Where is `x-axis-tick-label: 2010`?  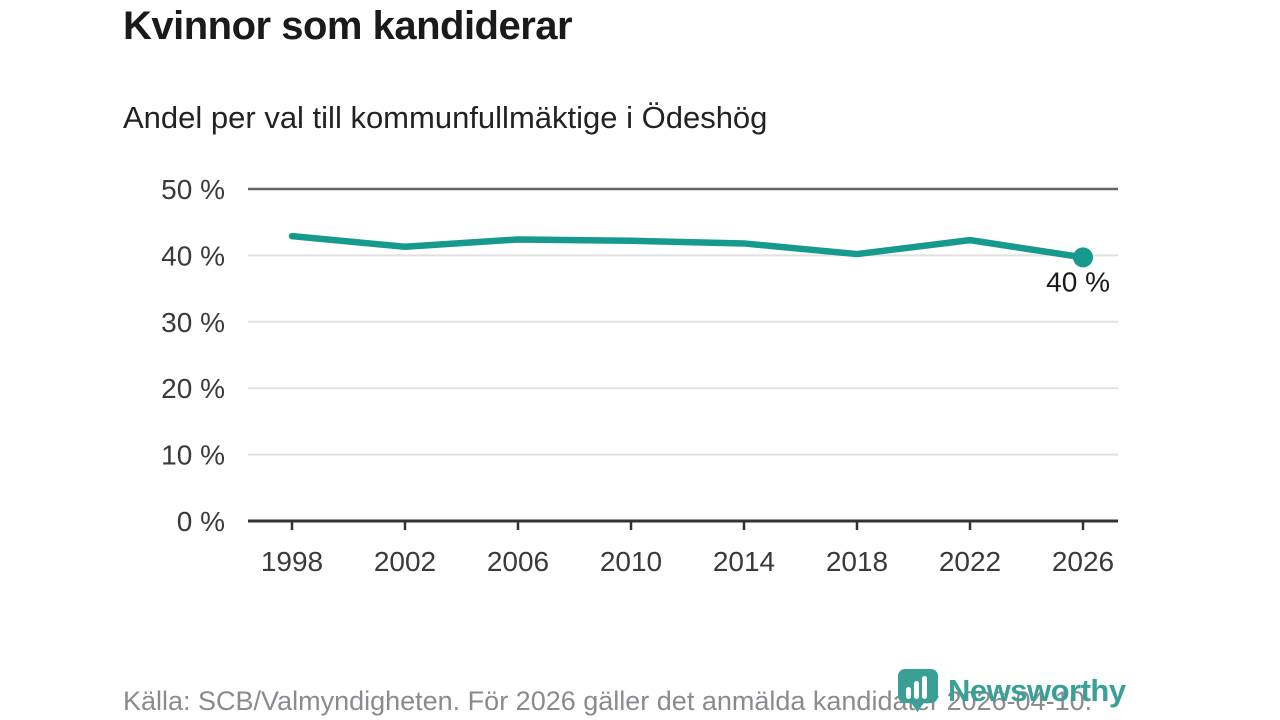 x-axis-tick-label: 2010 is located at coordinates (631, 561).